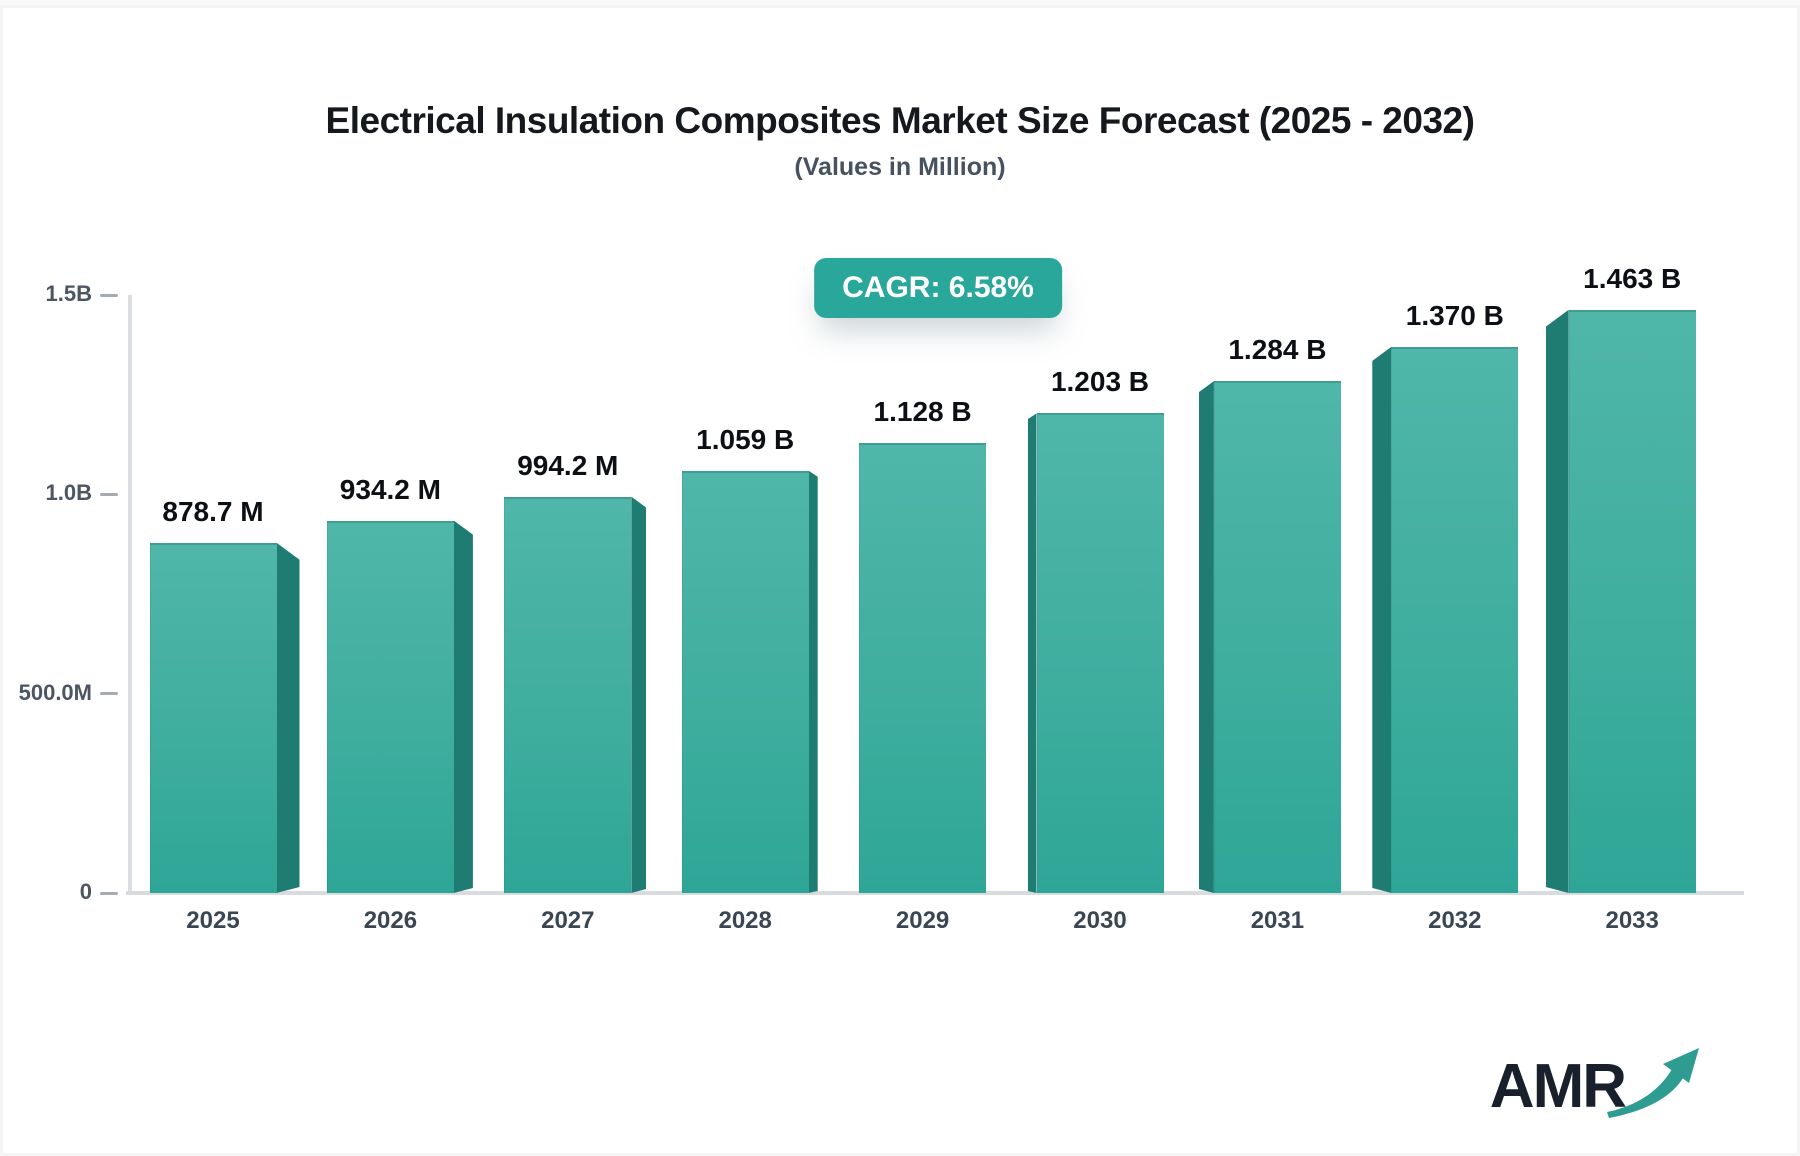 The image size is (1800, 1156). What do you see at coordinates (900, 167) in the screenshot?
I see `page-subtitle: (Values in Million)` at bounding box center [900, 167].